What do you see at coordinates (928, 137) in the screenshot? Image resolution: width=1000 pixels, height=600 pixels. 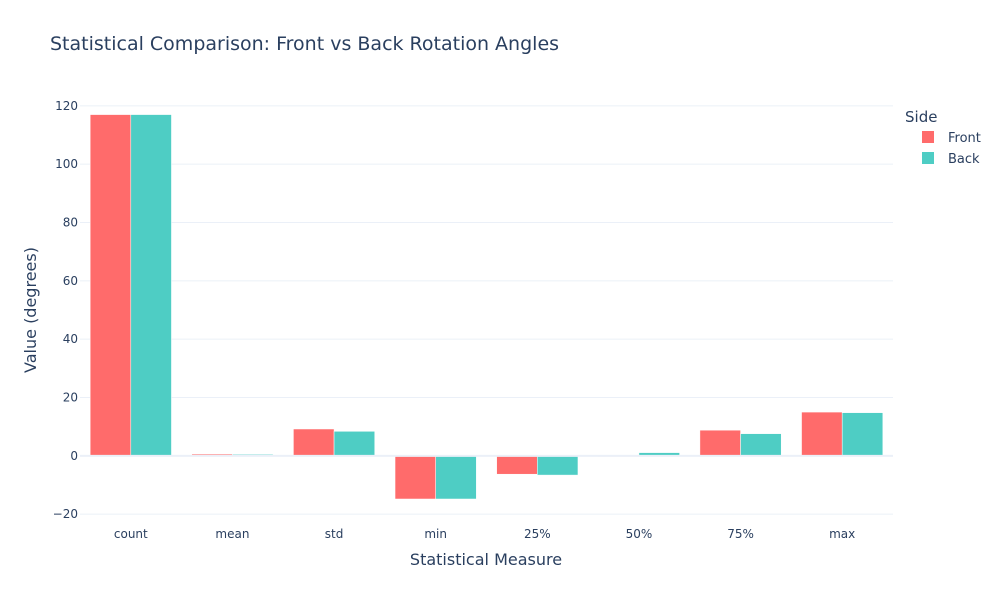 I see `legend-swatch-front` at bounding box center [928, 137].